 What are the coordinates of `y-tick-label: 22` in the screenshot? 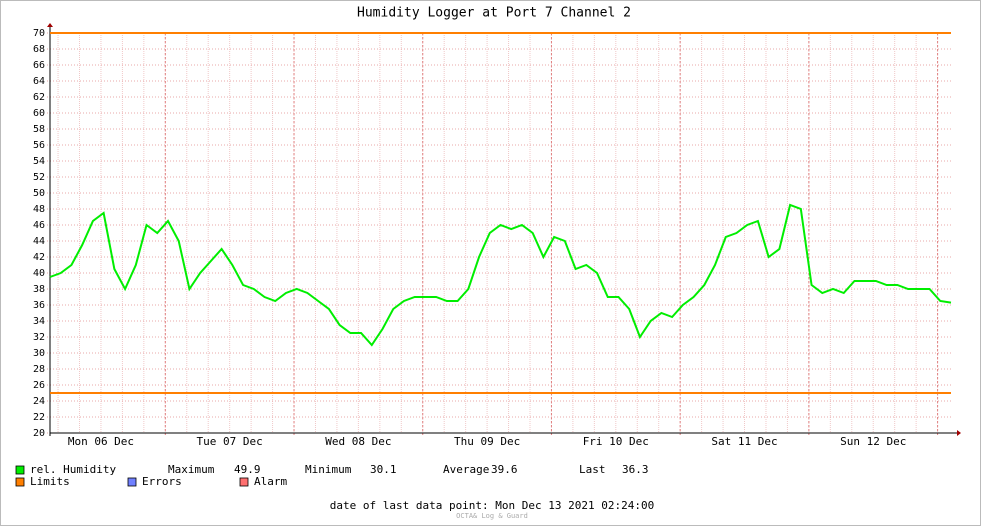 It's located at (39, 417).